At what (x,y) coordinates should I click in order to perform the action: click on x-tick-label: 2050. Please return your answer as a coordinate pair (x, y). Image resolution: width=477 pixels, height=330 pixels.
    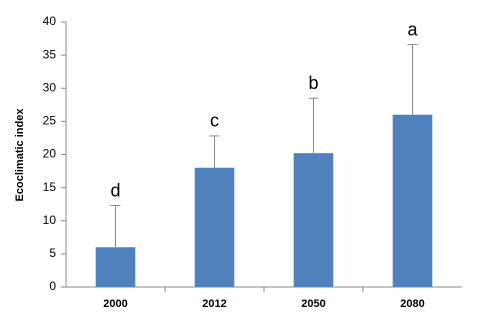
    Looking at the image, I should click on (313, 304).